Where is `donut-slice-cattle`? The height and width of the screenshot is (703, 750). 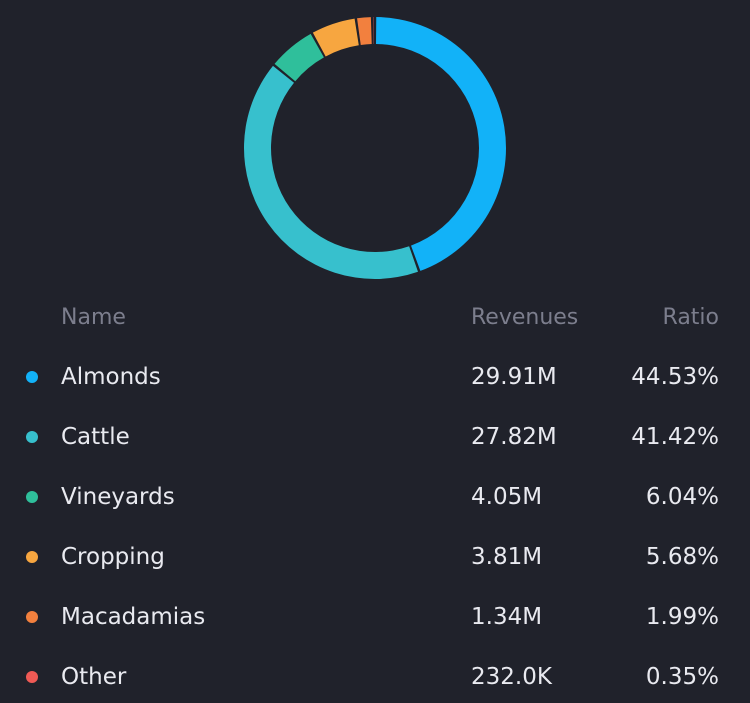 donut-slice-cattle is located at coordinates (330, 172).